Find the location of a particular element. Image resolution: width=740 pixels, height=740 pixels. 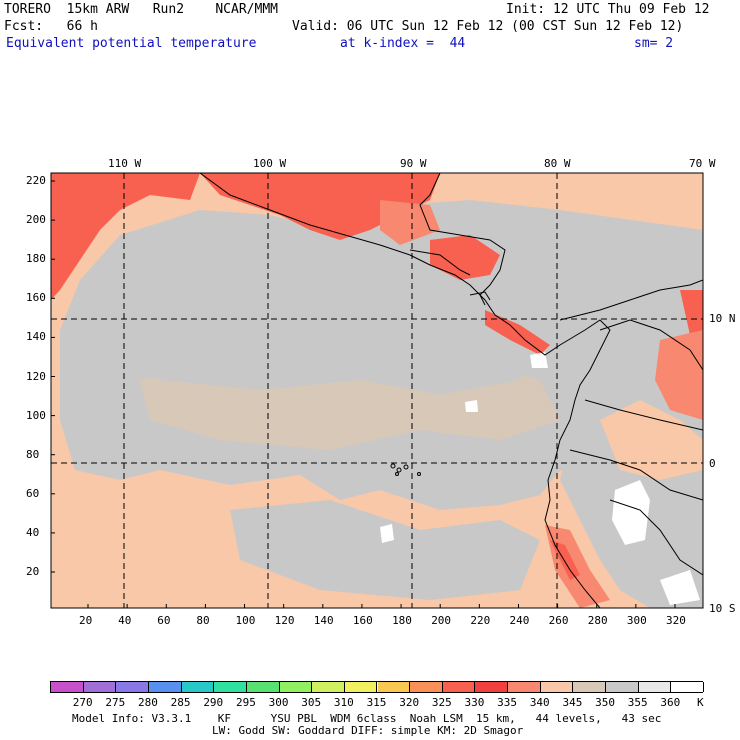

y-tick-label: 60 is located at coordinates (33, 493).